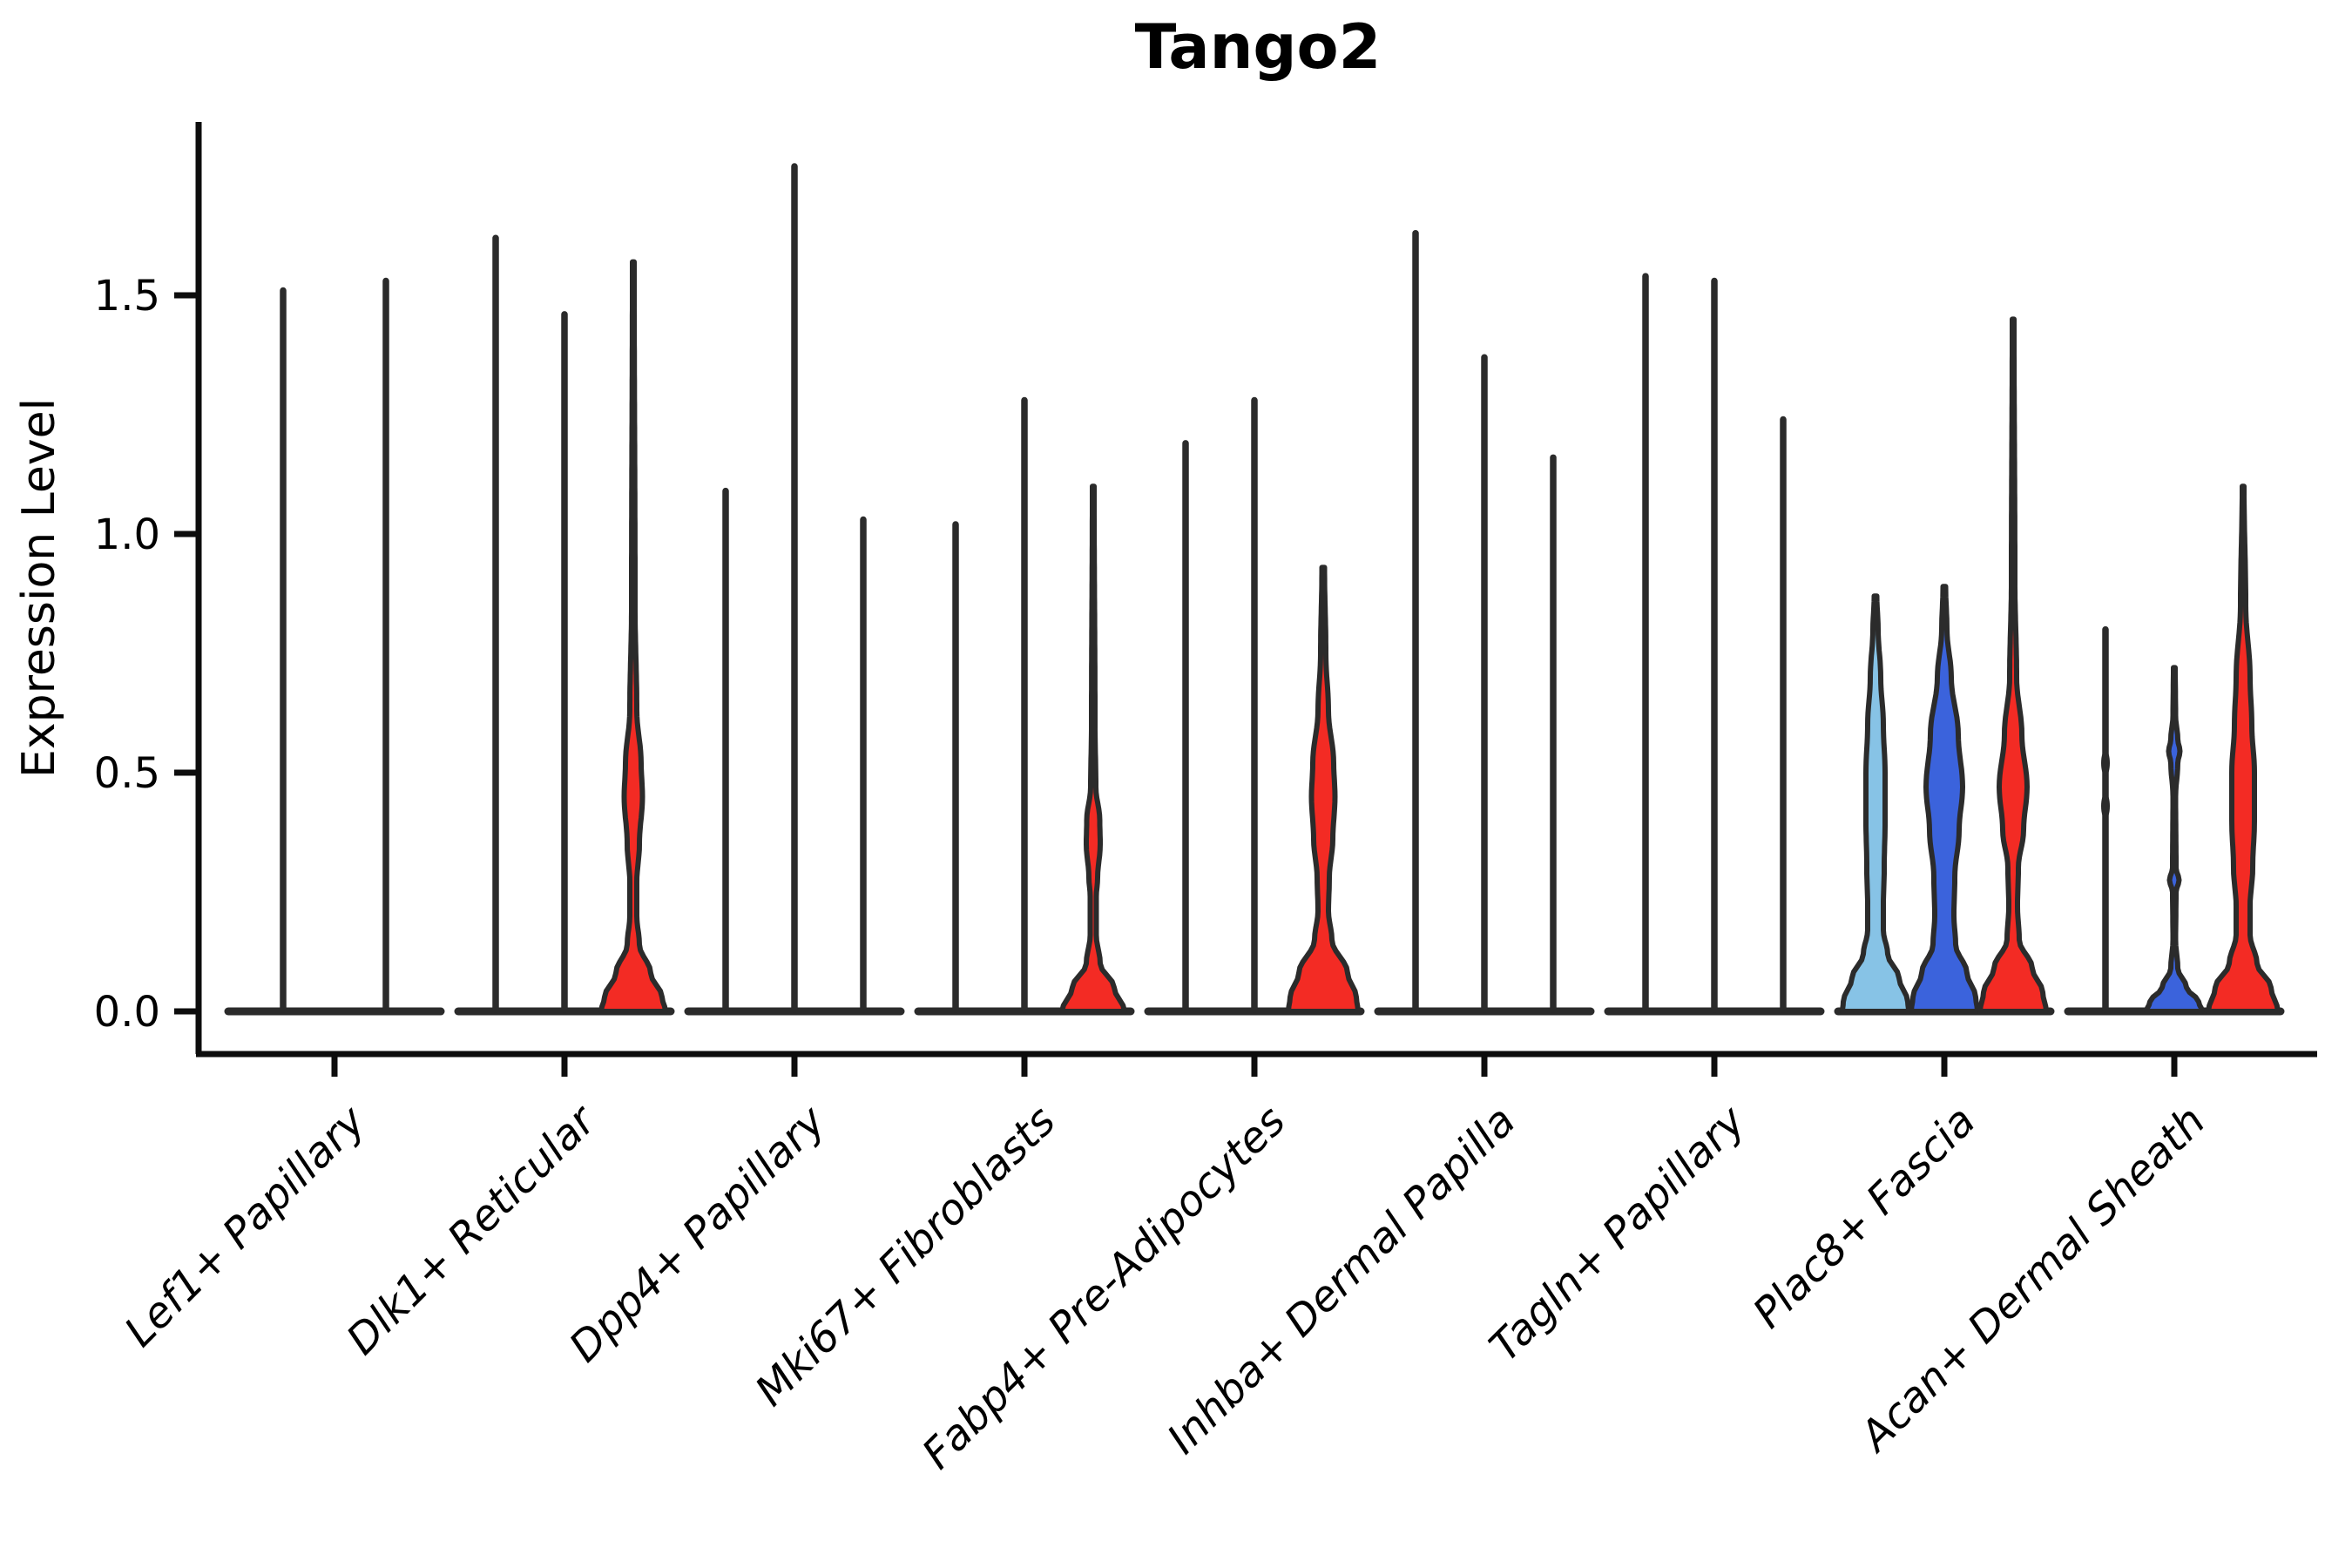 The width and height of the screenshot is (2352, 1568). I want to click on y-tick-label: 1.5, so click(127, 297).